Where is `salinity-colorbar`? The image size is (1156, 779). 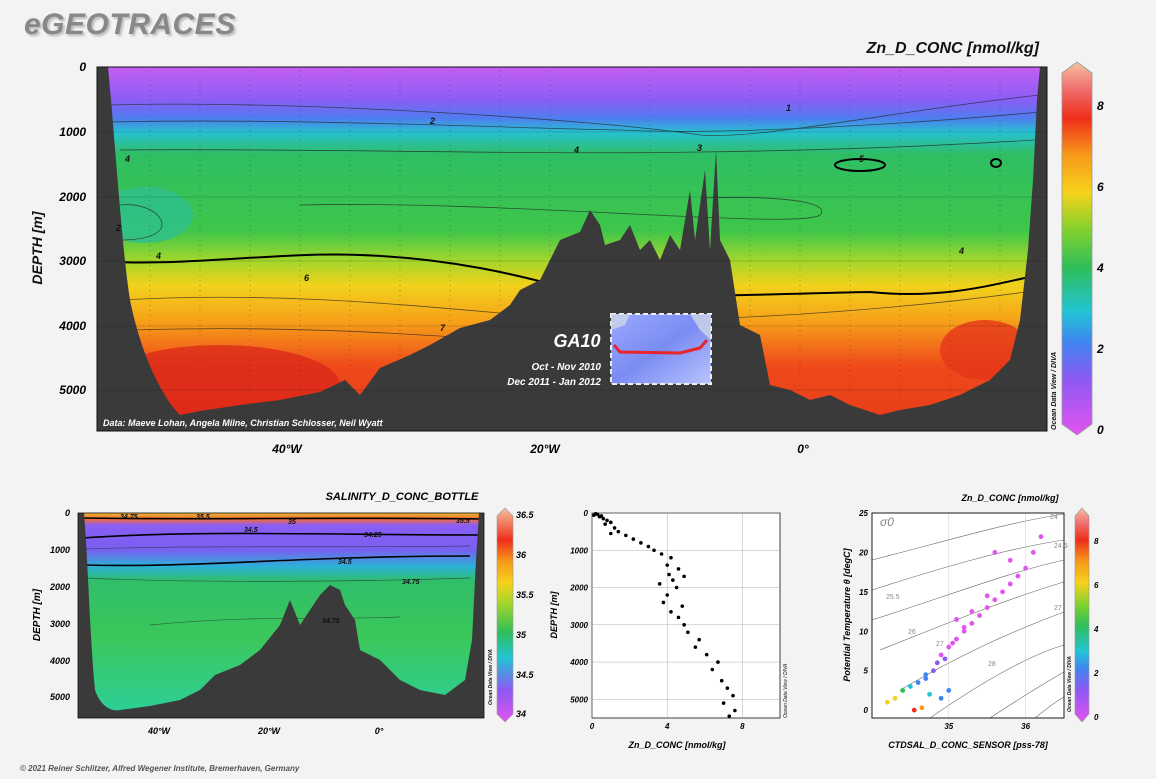
salinity-colorbar is located at coordinates (505, 615).